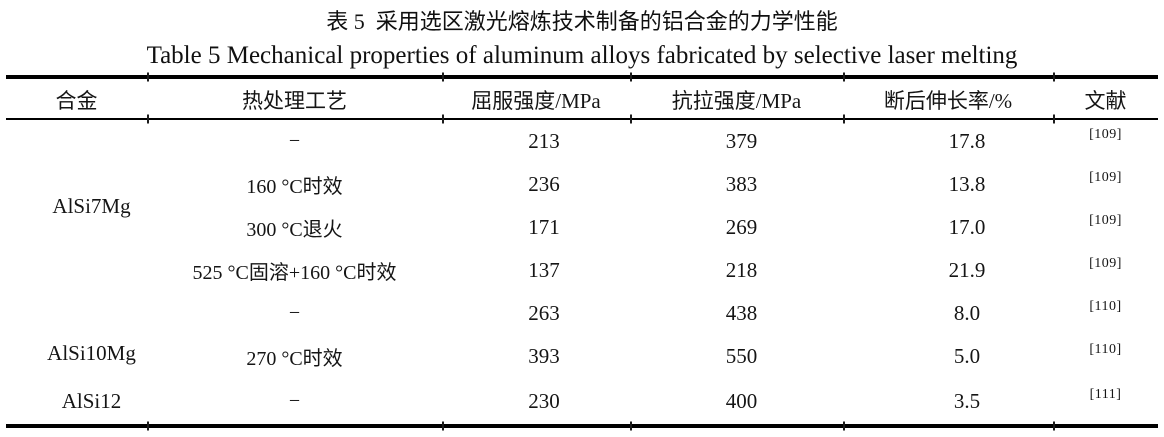  Describe the element at coordinates (967, 356) in the screenshot. I see `elongation-cell: 5.0` at that location.